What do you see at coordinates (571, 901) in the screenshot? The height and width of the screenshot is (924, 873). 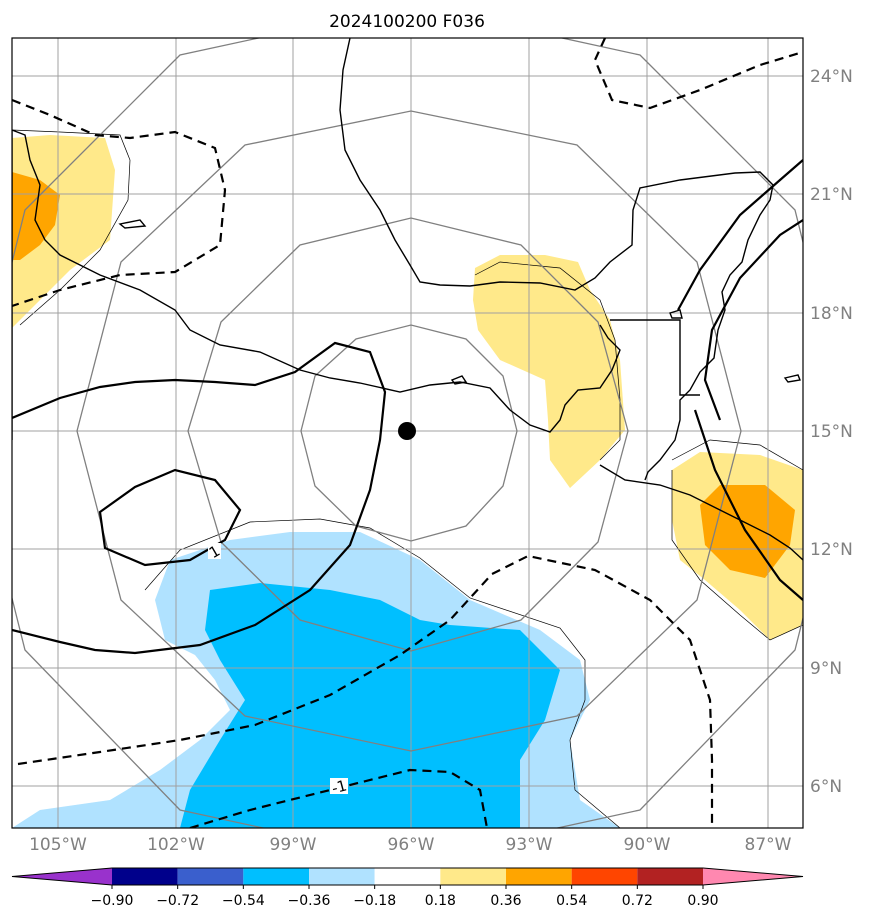 I see `colorbar-tick-label: 0.54` at bounding box center [571, 901].